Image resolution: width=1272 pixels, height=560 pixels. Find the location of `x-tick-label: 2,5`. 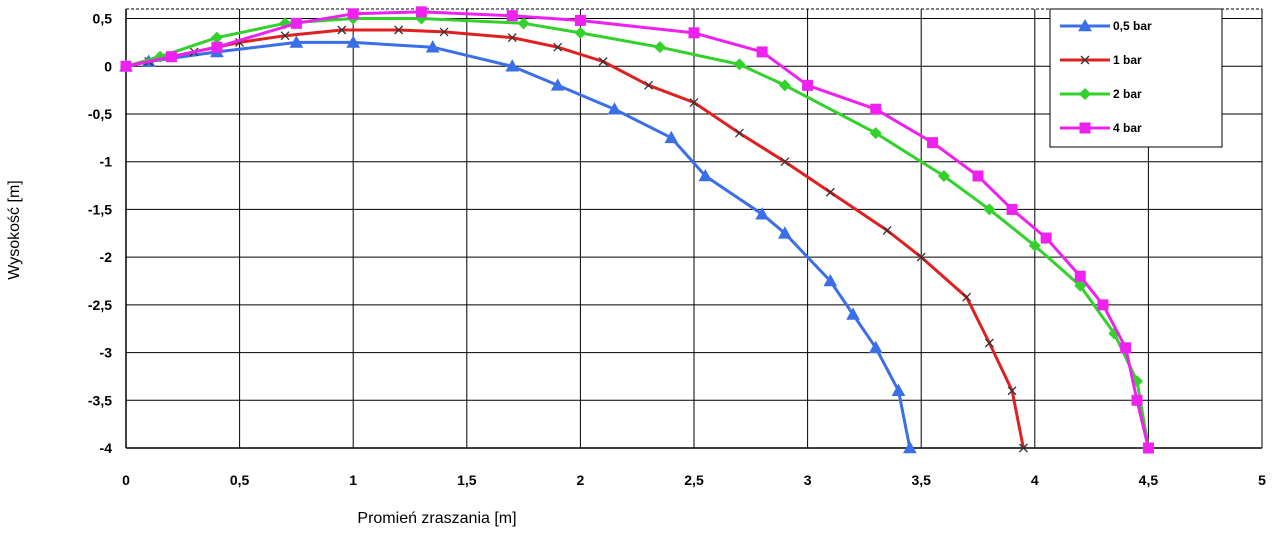

x-tick-label: 2,5 is located at coordinates (694, 480).